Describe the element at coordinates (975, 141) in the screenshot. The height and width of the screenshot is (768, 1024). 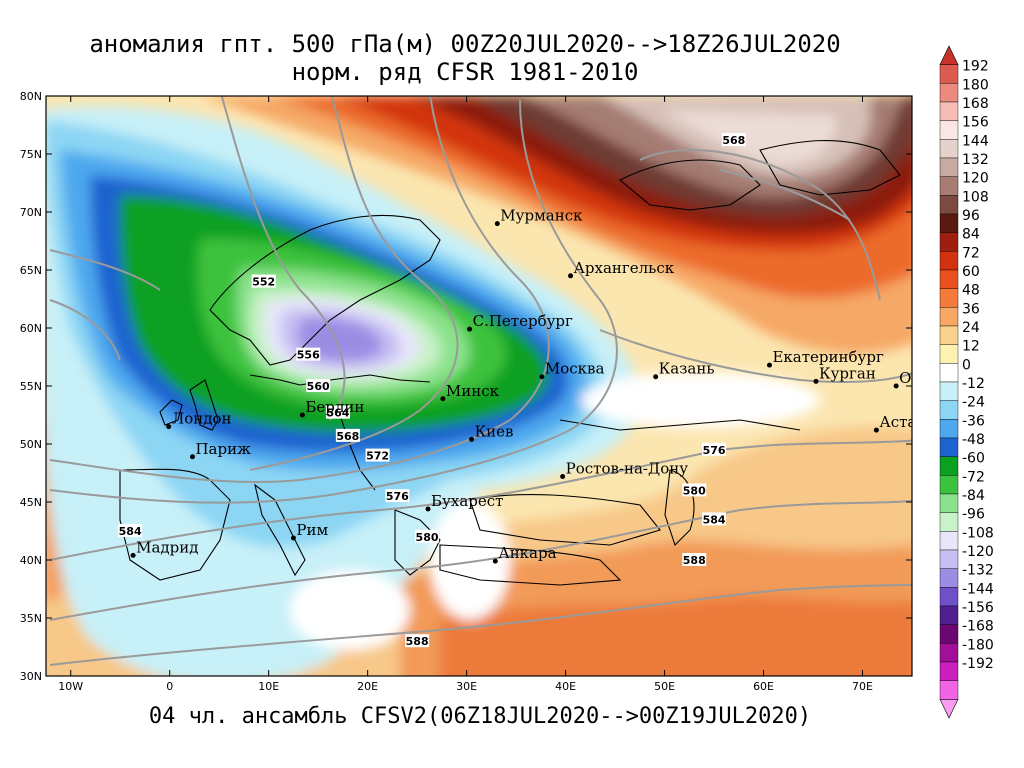
I see `colorbar-label: 144` at that location.